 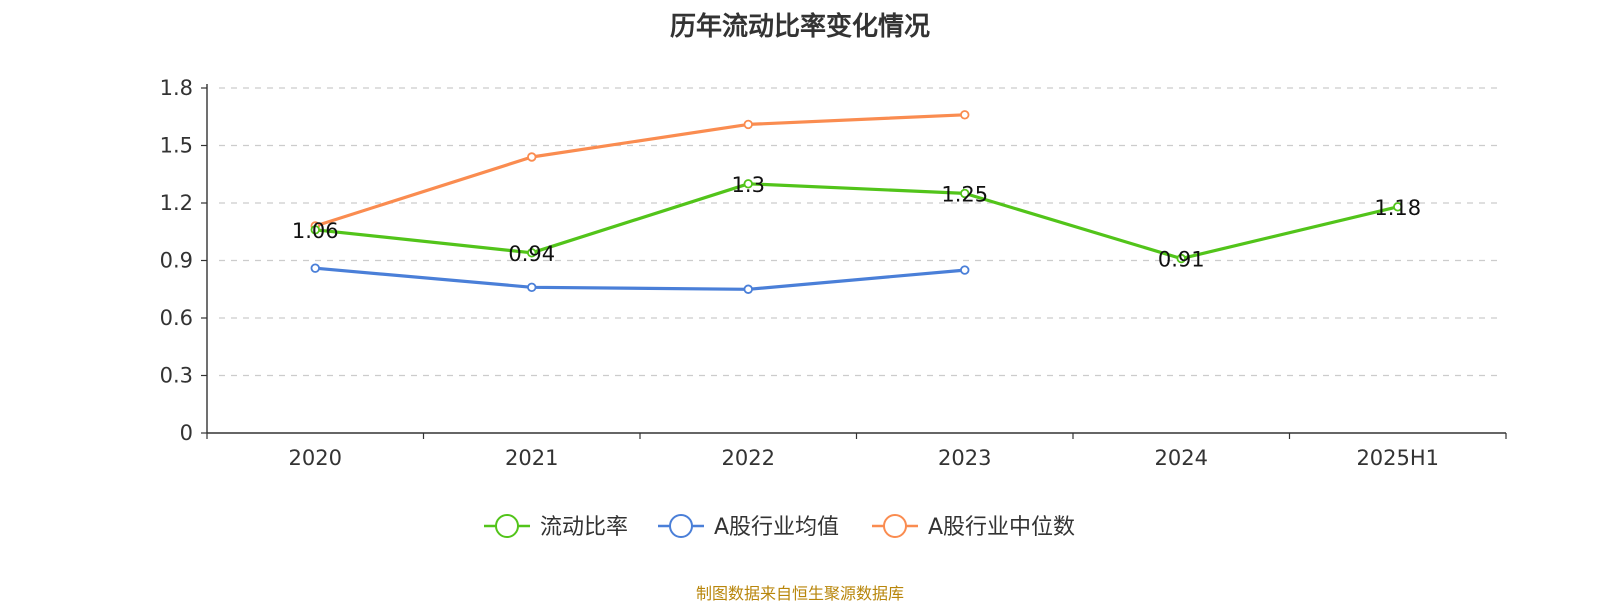 I want to click on data-label: 0.91, so click(x=1181, y=260).